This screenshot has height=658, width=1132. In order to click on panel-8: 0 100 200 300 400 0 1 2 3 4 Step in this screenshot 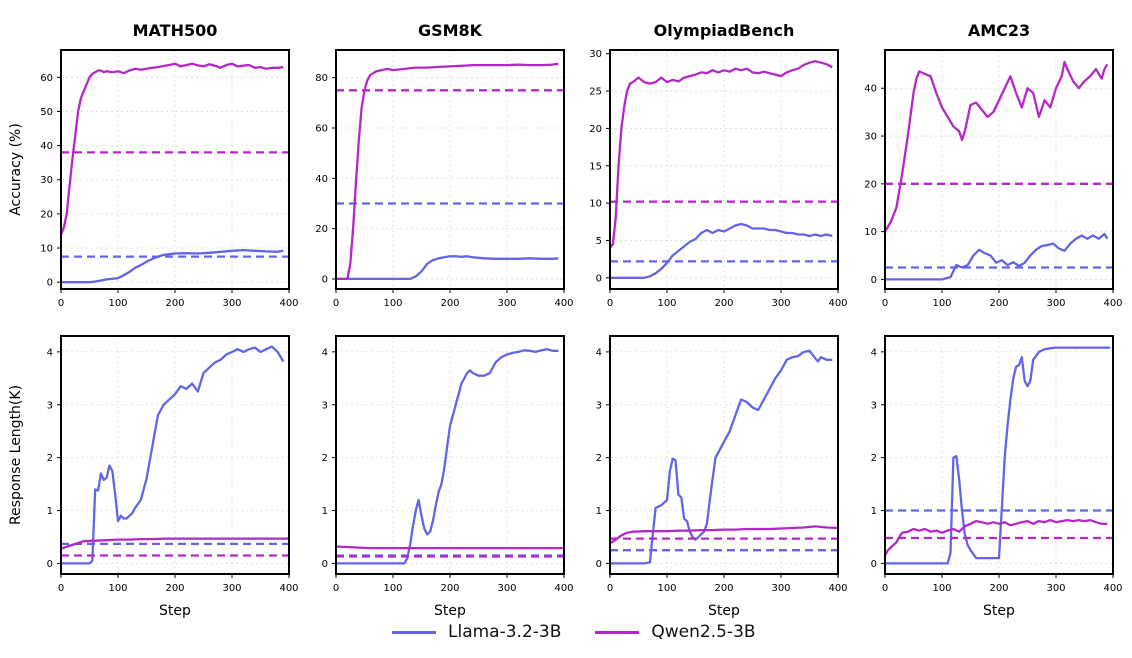, I will do `click(997, 477)`.